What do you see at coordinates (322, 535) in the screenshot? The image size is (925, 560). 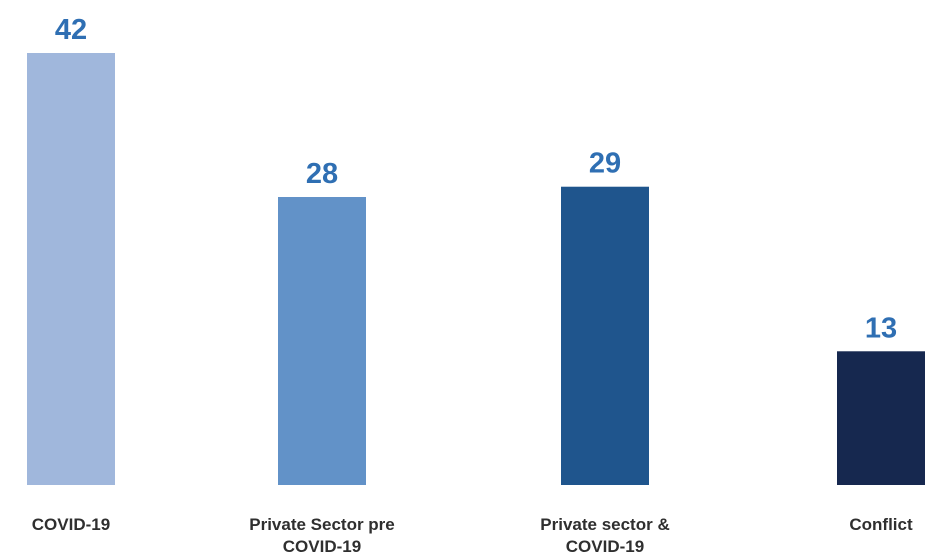 I see `category-label-2: Private Sector pre COVID-19` at bounding box center [322, 535].